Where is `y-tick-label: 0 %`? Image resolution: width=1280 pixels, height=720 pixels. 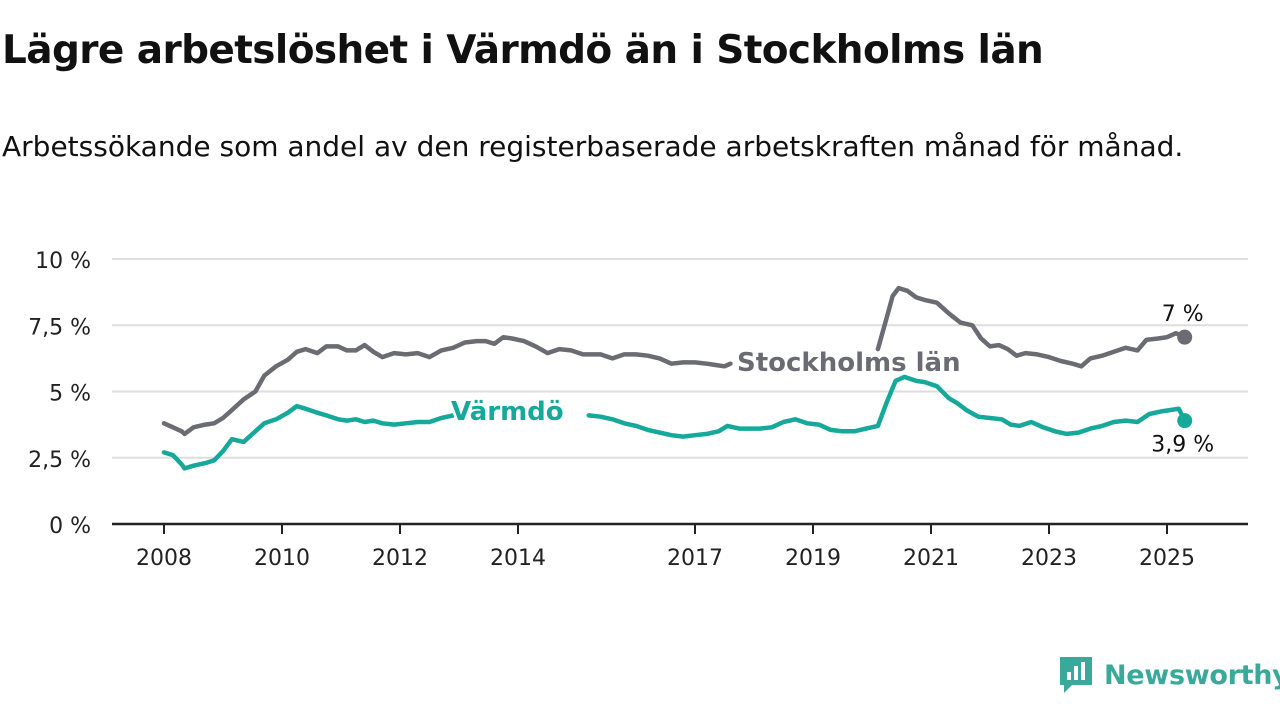 y-tick-label: 0 % is located at coordinates (70, 526).